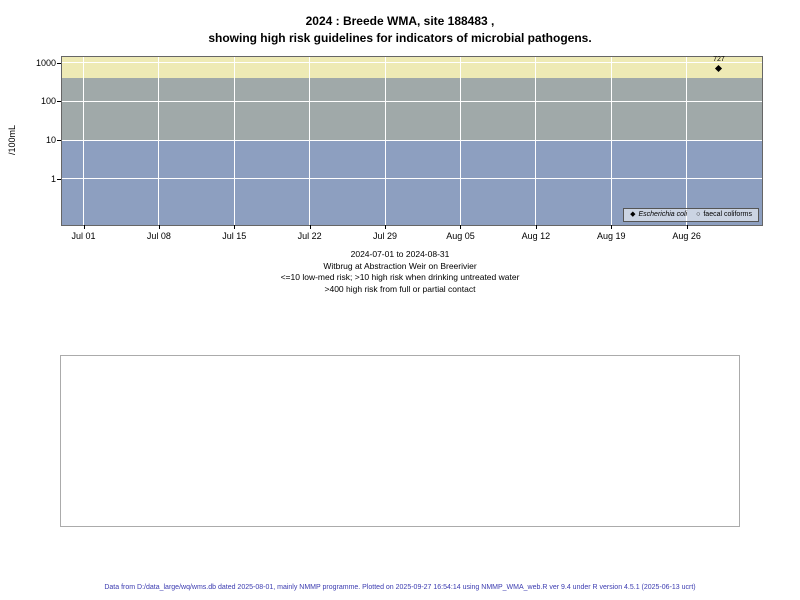  Describe the element at coordinates (234, 236) in the screenshot. I see `x-tick-label: Jul 15` at that location.